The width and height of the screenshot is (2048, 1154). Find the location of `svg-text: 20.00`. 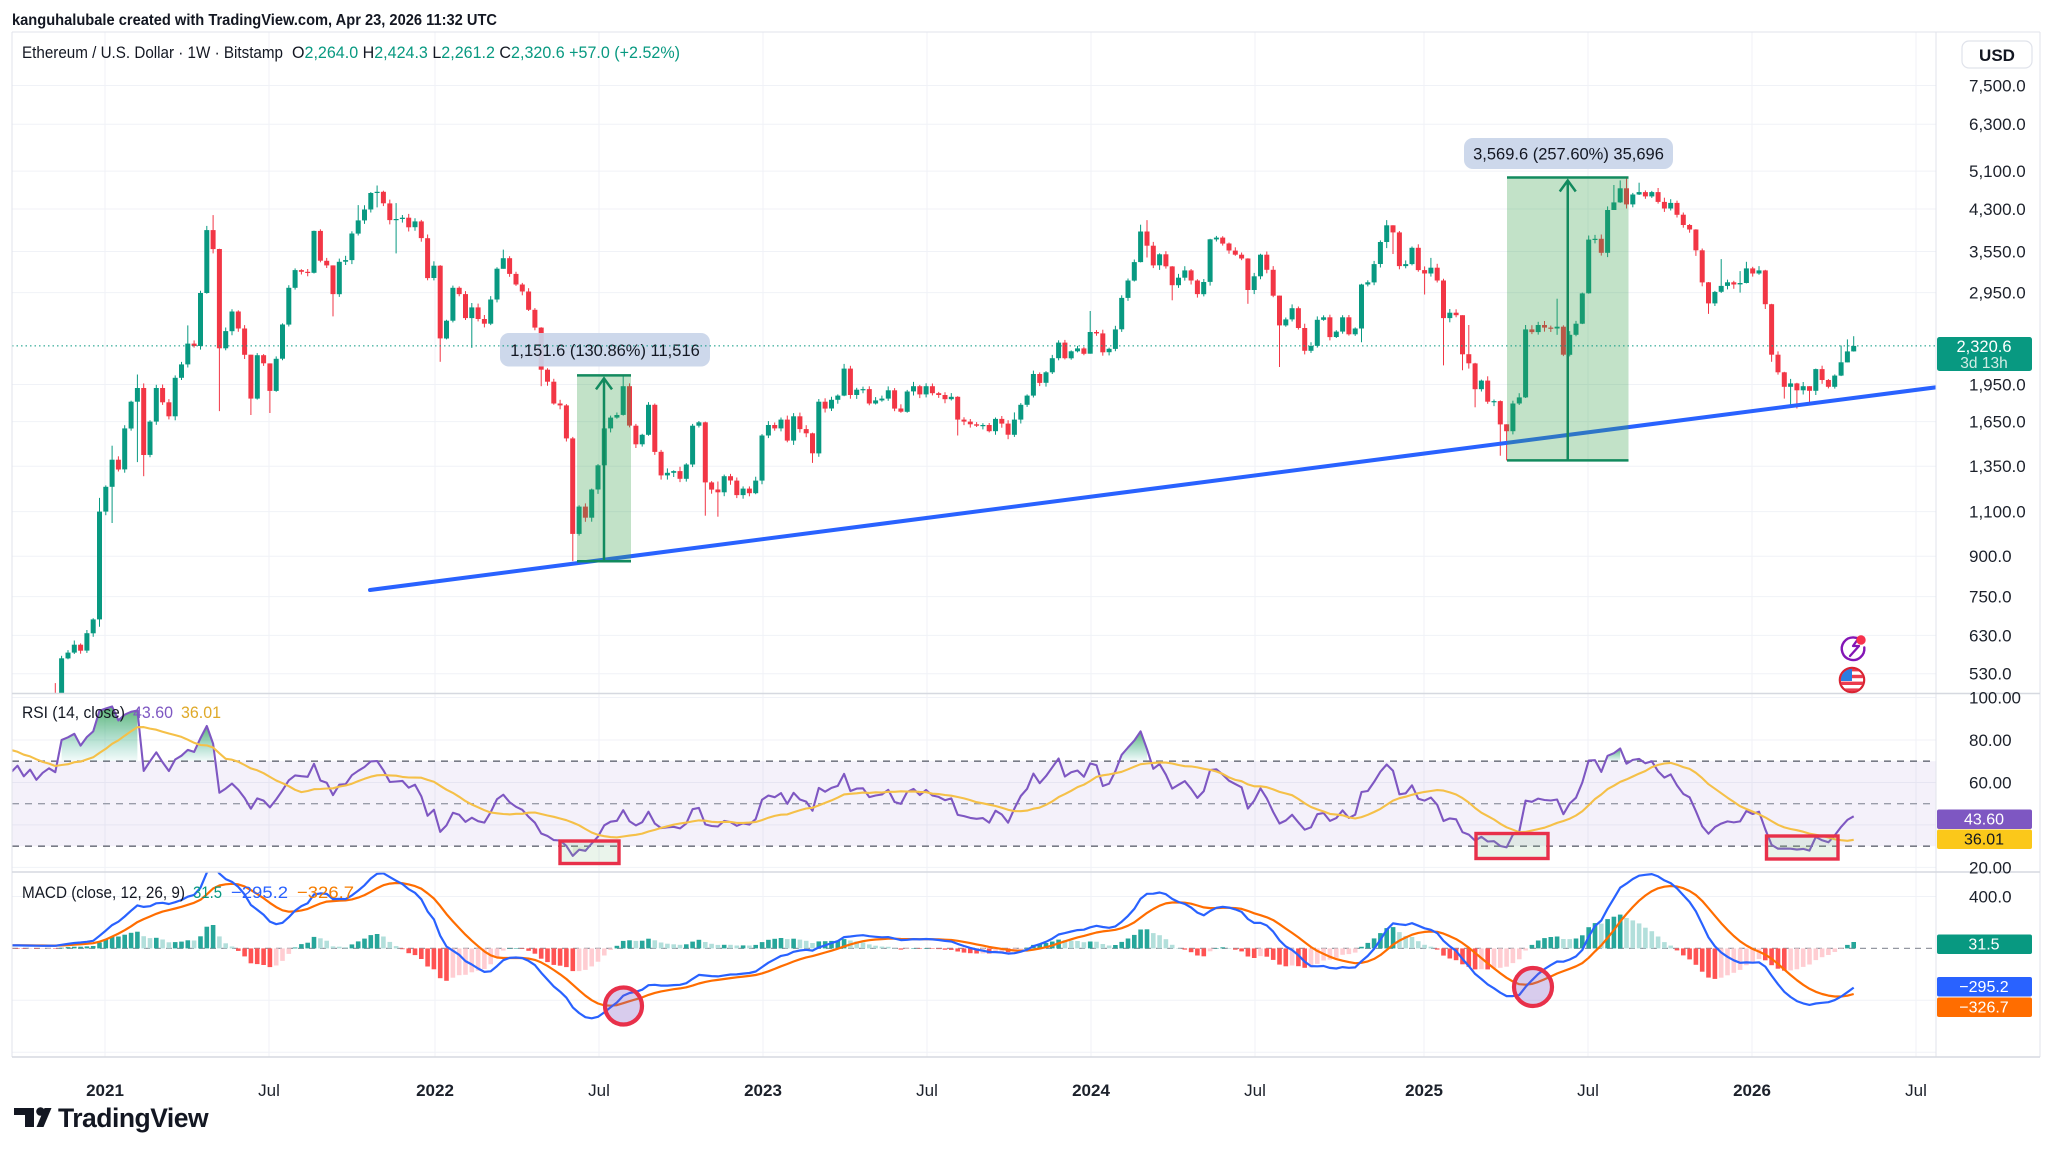

svg-text: 20.00 is located at coordinates (1990, 867).